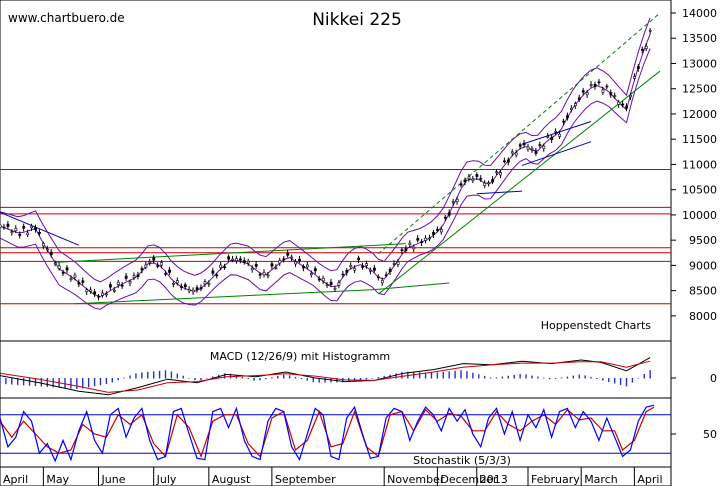  What do you see at coordinates (555, 479) in the screenshot?
I see `x-tick-label: February` at bounding box center [555, 479].